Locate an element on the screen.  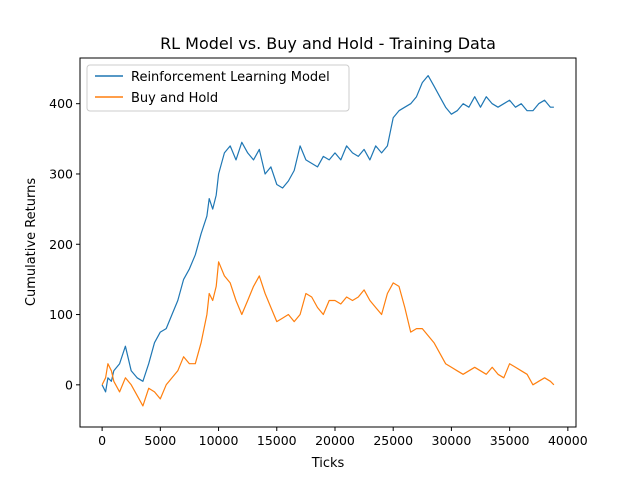
x-tick-label: 35000 is located at coordinates (510, 440).